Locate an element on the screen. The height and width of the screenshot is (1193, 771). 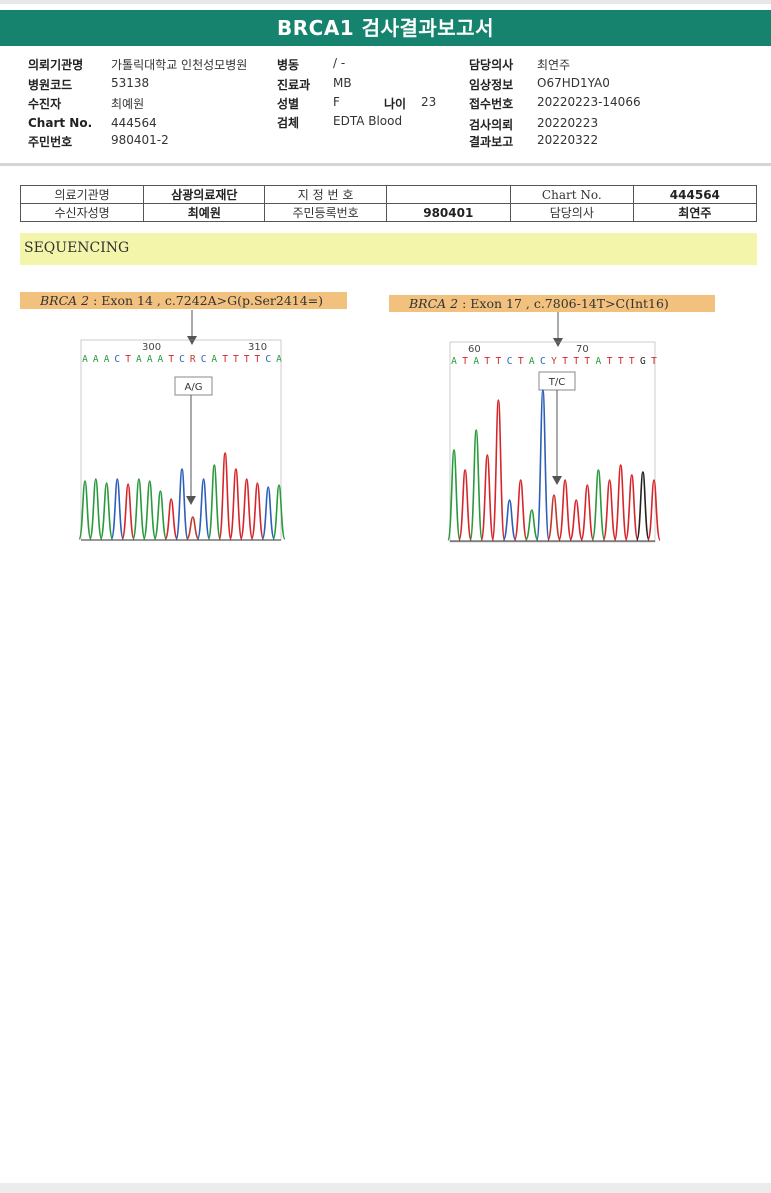
variant-label-2: BRCA 2 : Exon 17 , c.7806-14T>C(Int16) is located at coordinates (552, 303).